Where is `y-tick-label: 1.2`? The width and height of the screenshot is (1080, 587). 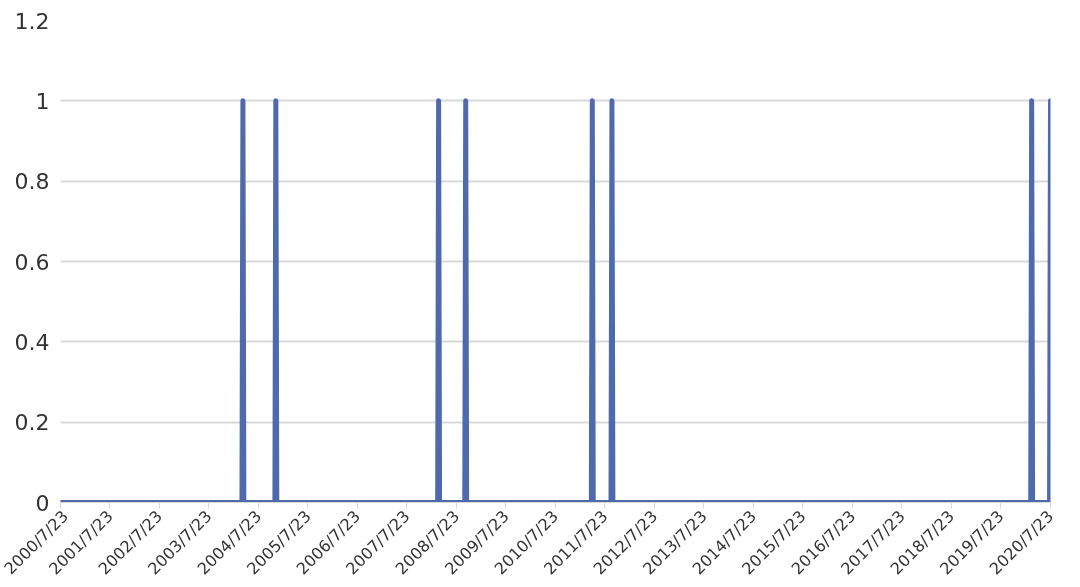
y-tick-label: 1.2 is located at coordinates (32, 21).